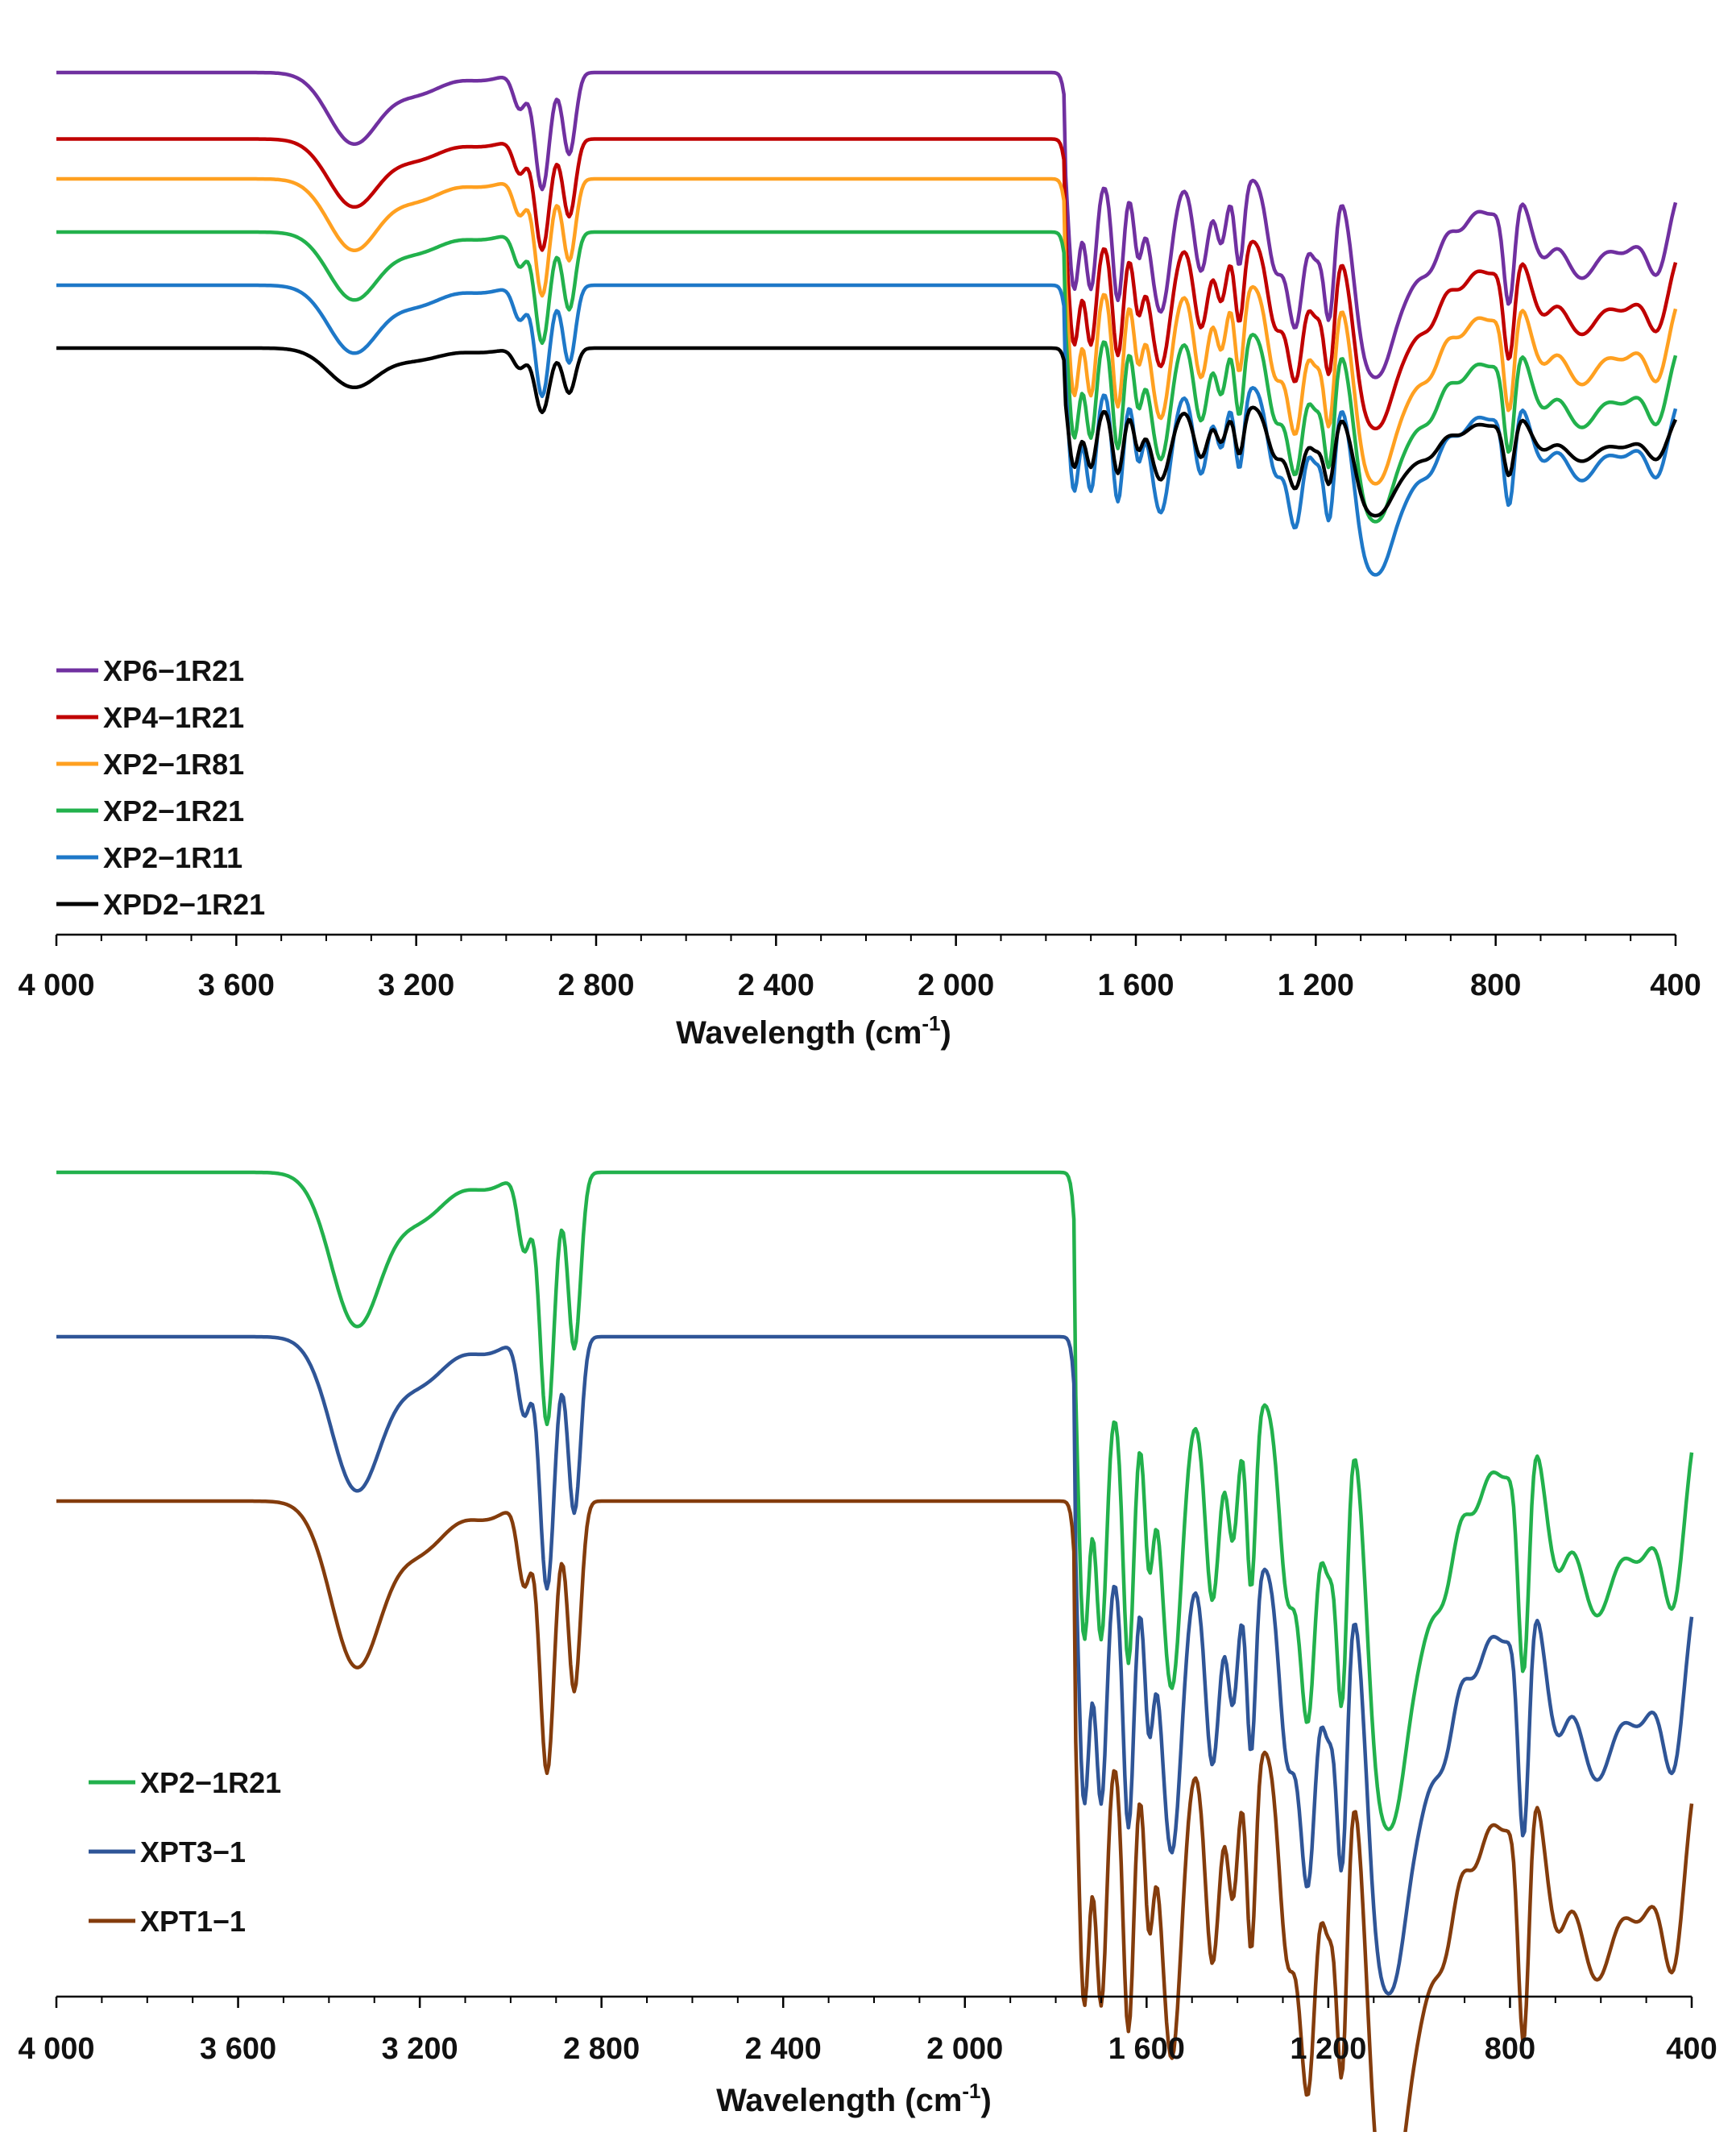  What do you see at coordinates (184, 904) in the screenshot?
I see `legend-label: XPD2−1R21` at bounding box center [184, 904].